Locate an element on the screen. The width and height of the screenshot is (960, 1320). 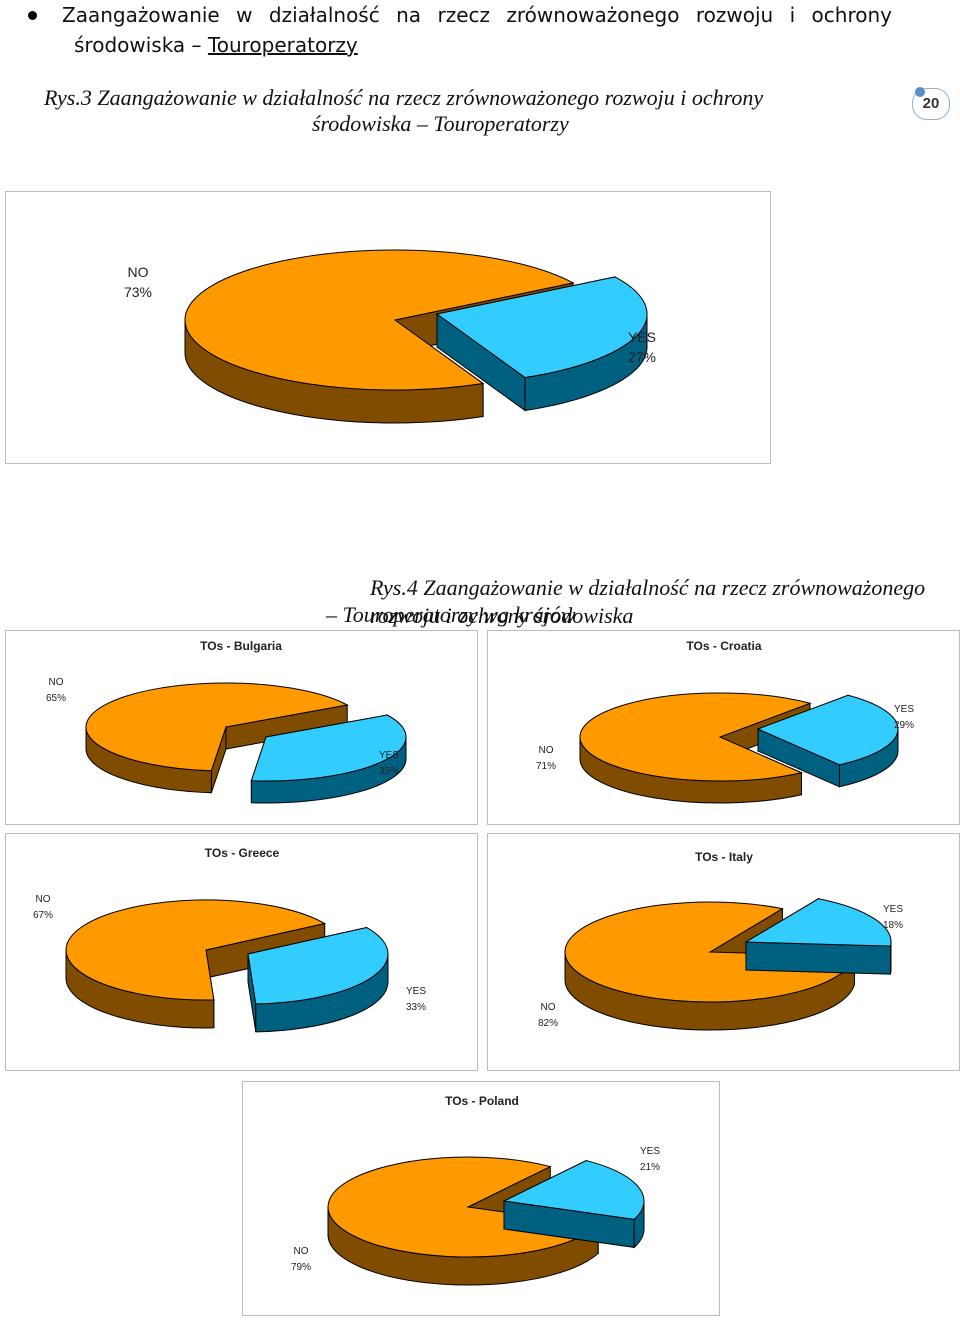
data-label-value: 29% is located at coordinates (904, 725).